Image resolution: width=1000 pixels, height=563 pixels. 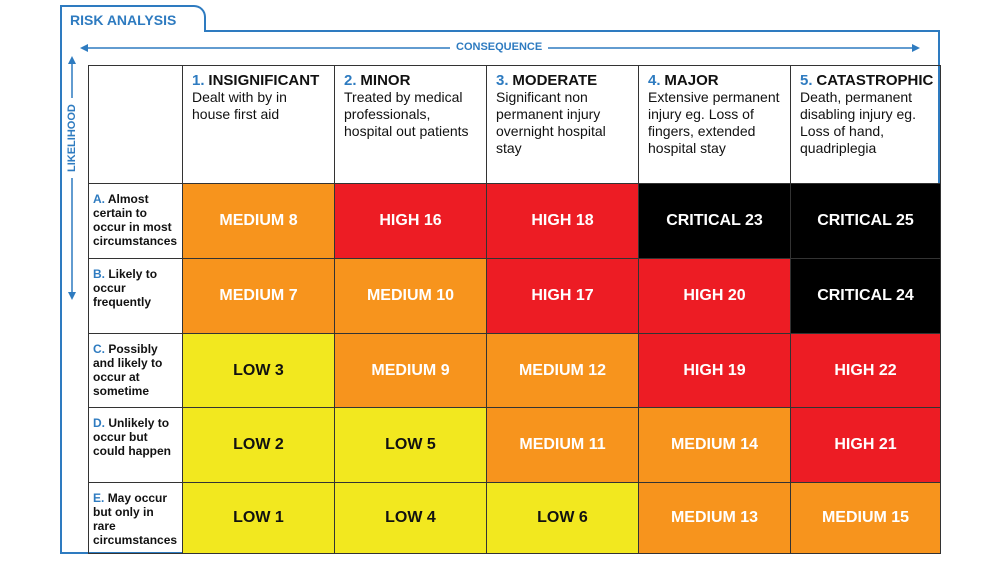 I want to click on row-header: B. Likely to occur frequently, so click(x=135, y=296).